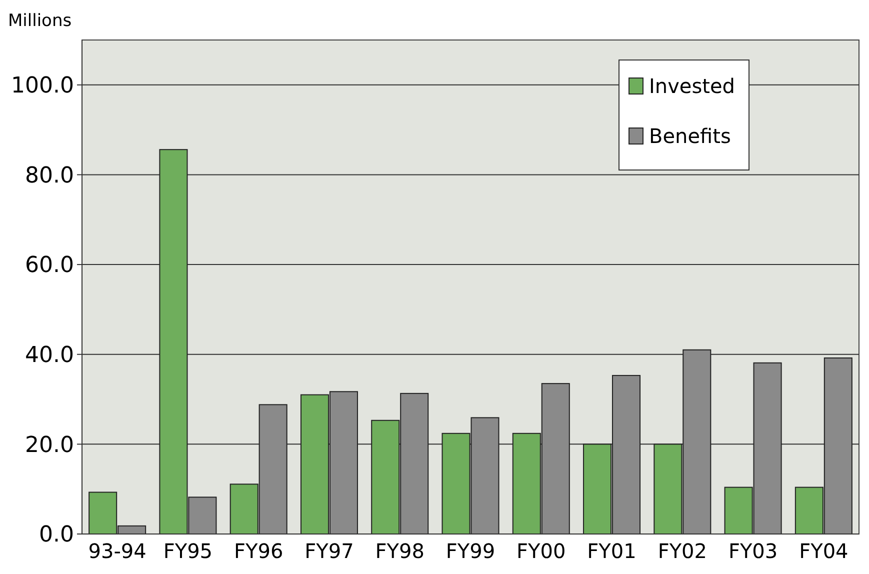 This screenshot has width=869, height=574. What do you see at coordinates (611, 551) in the screenshot?
I see `x-tick-label: FY01` at bounding box center [611, 551].